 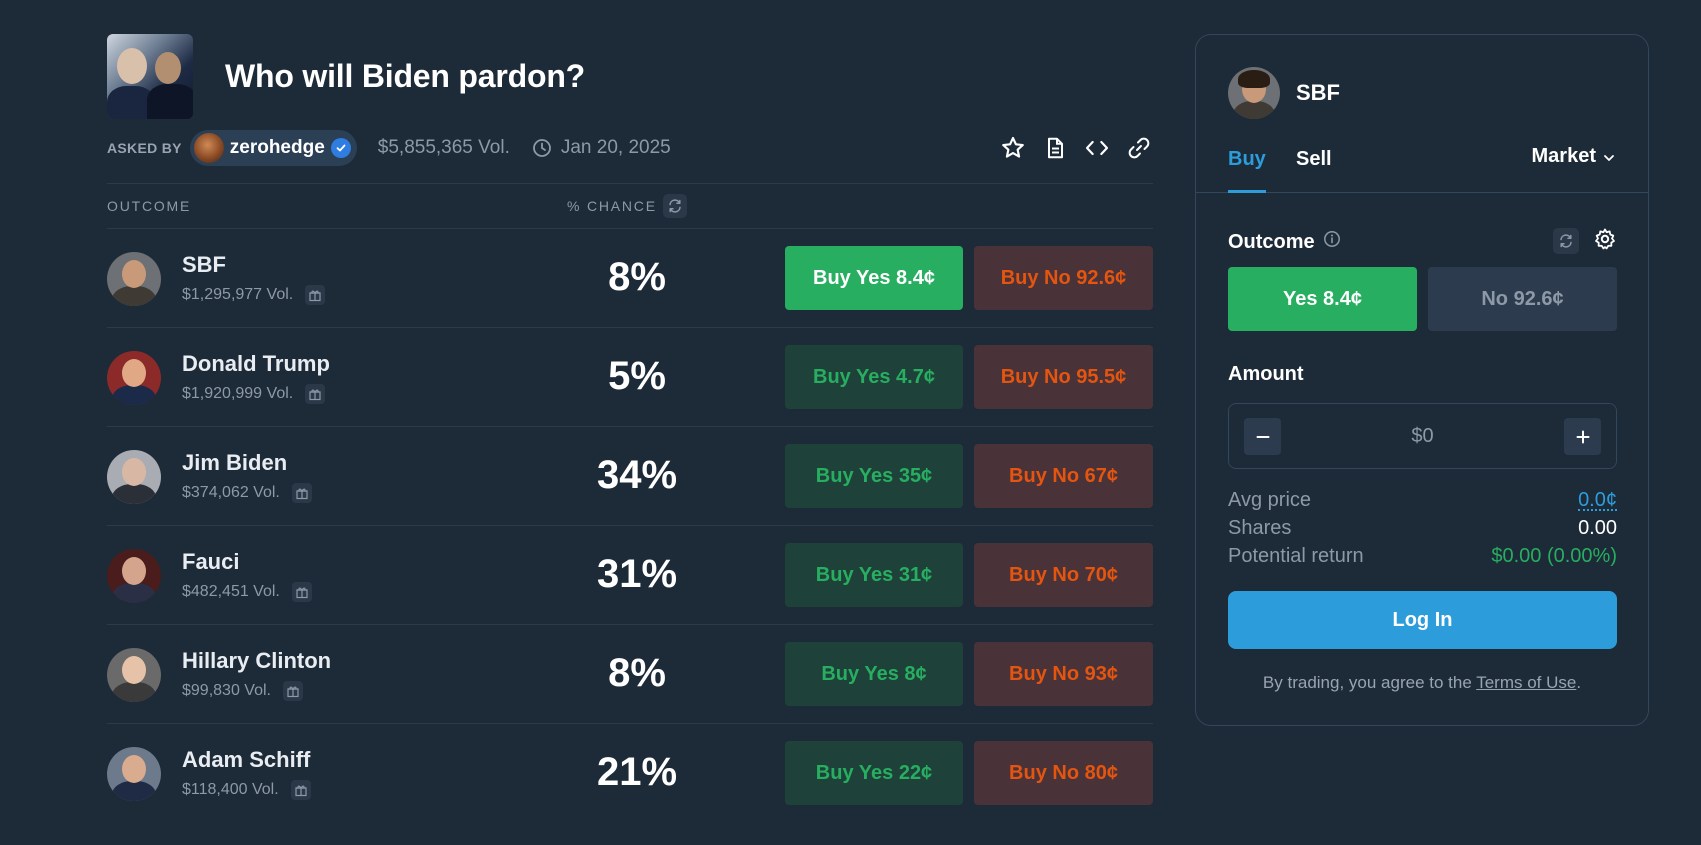 What do you see at coordinates (1271, 241) in the screenshot?
I see `outcome-label-text: Outcome` at bounding box center [1271, 241].